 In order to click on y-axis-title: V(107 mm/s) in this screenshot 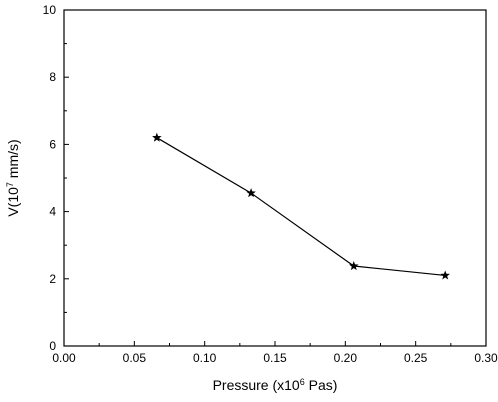, I will do `click(13, 177)`.